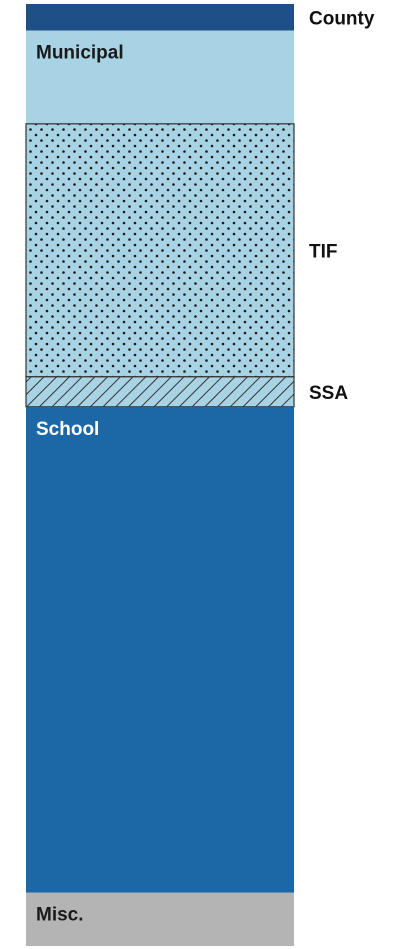  Describe the element at coordinates (160, 17) in the screenshot. I see `bar-segment-county` at that location.